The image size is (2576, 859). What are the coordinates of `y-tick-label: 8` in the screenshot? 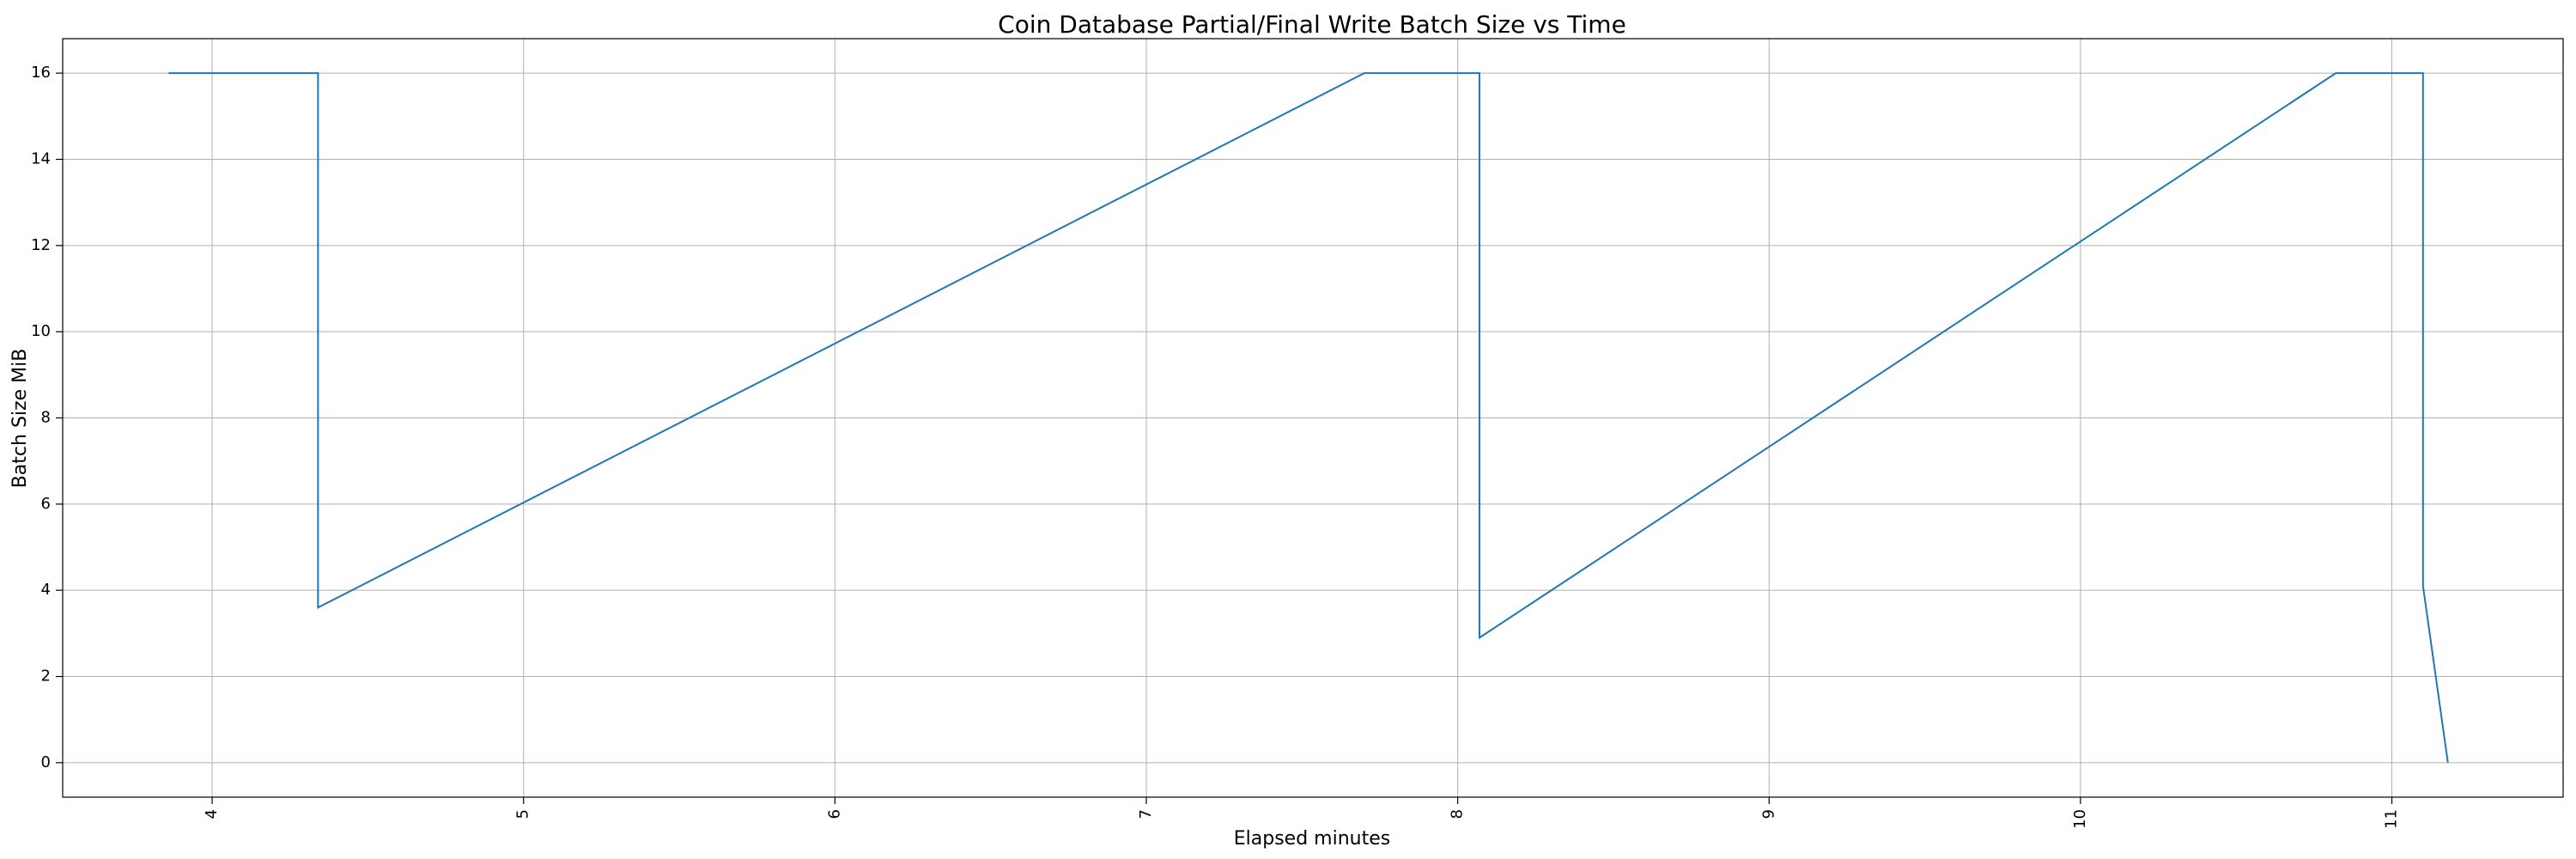 It's located at (46, 418).